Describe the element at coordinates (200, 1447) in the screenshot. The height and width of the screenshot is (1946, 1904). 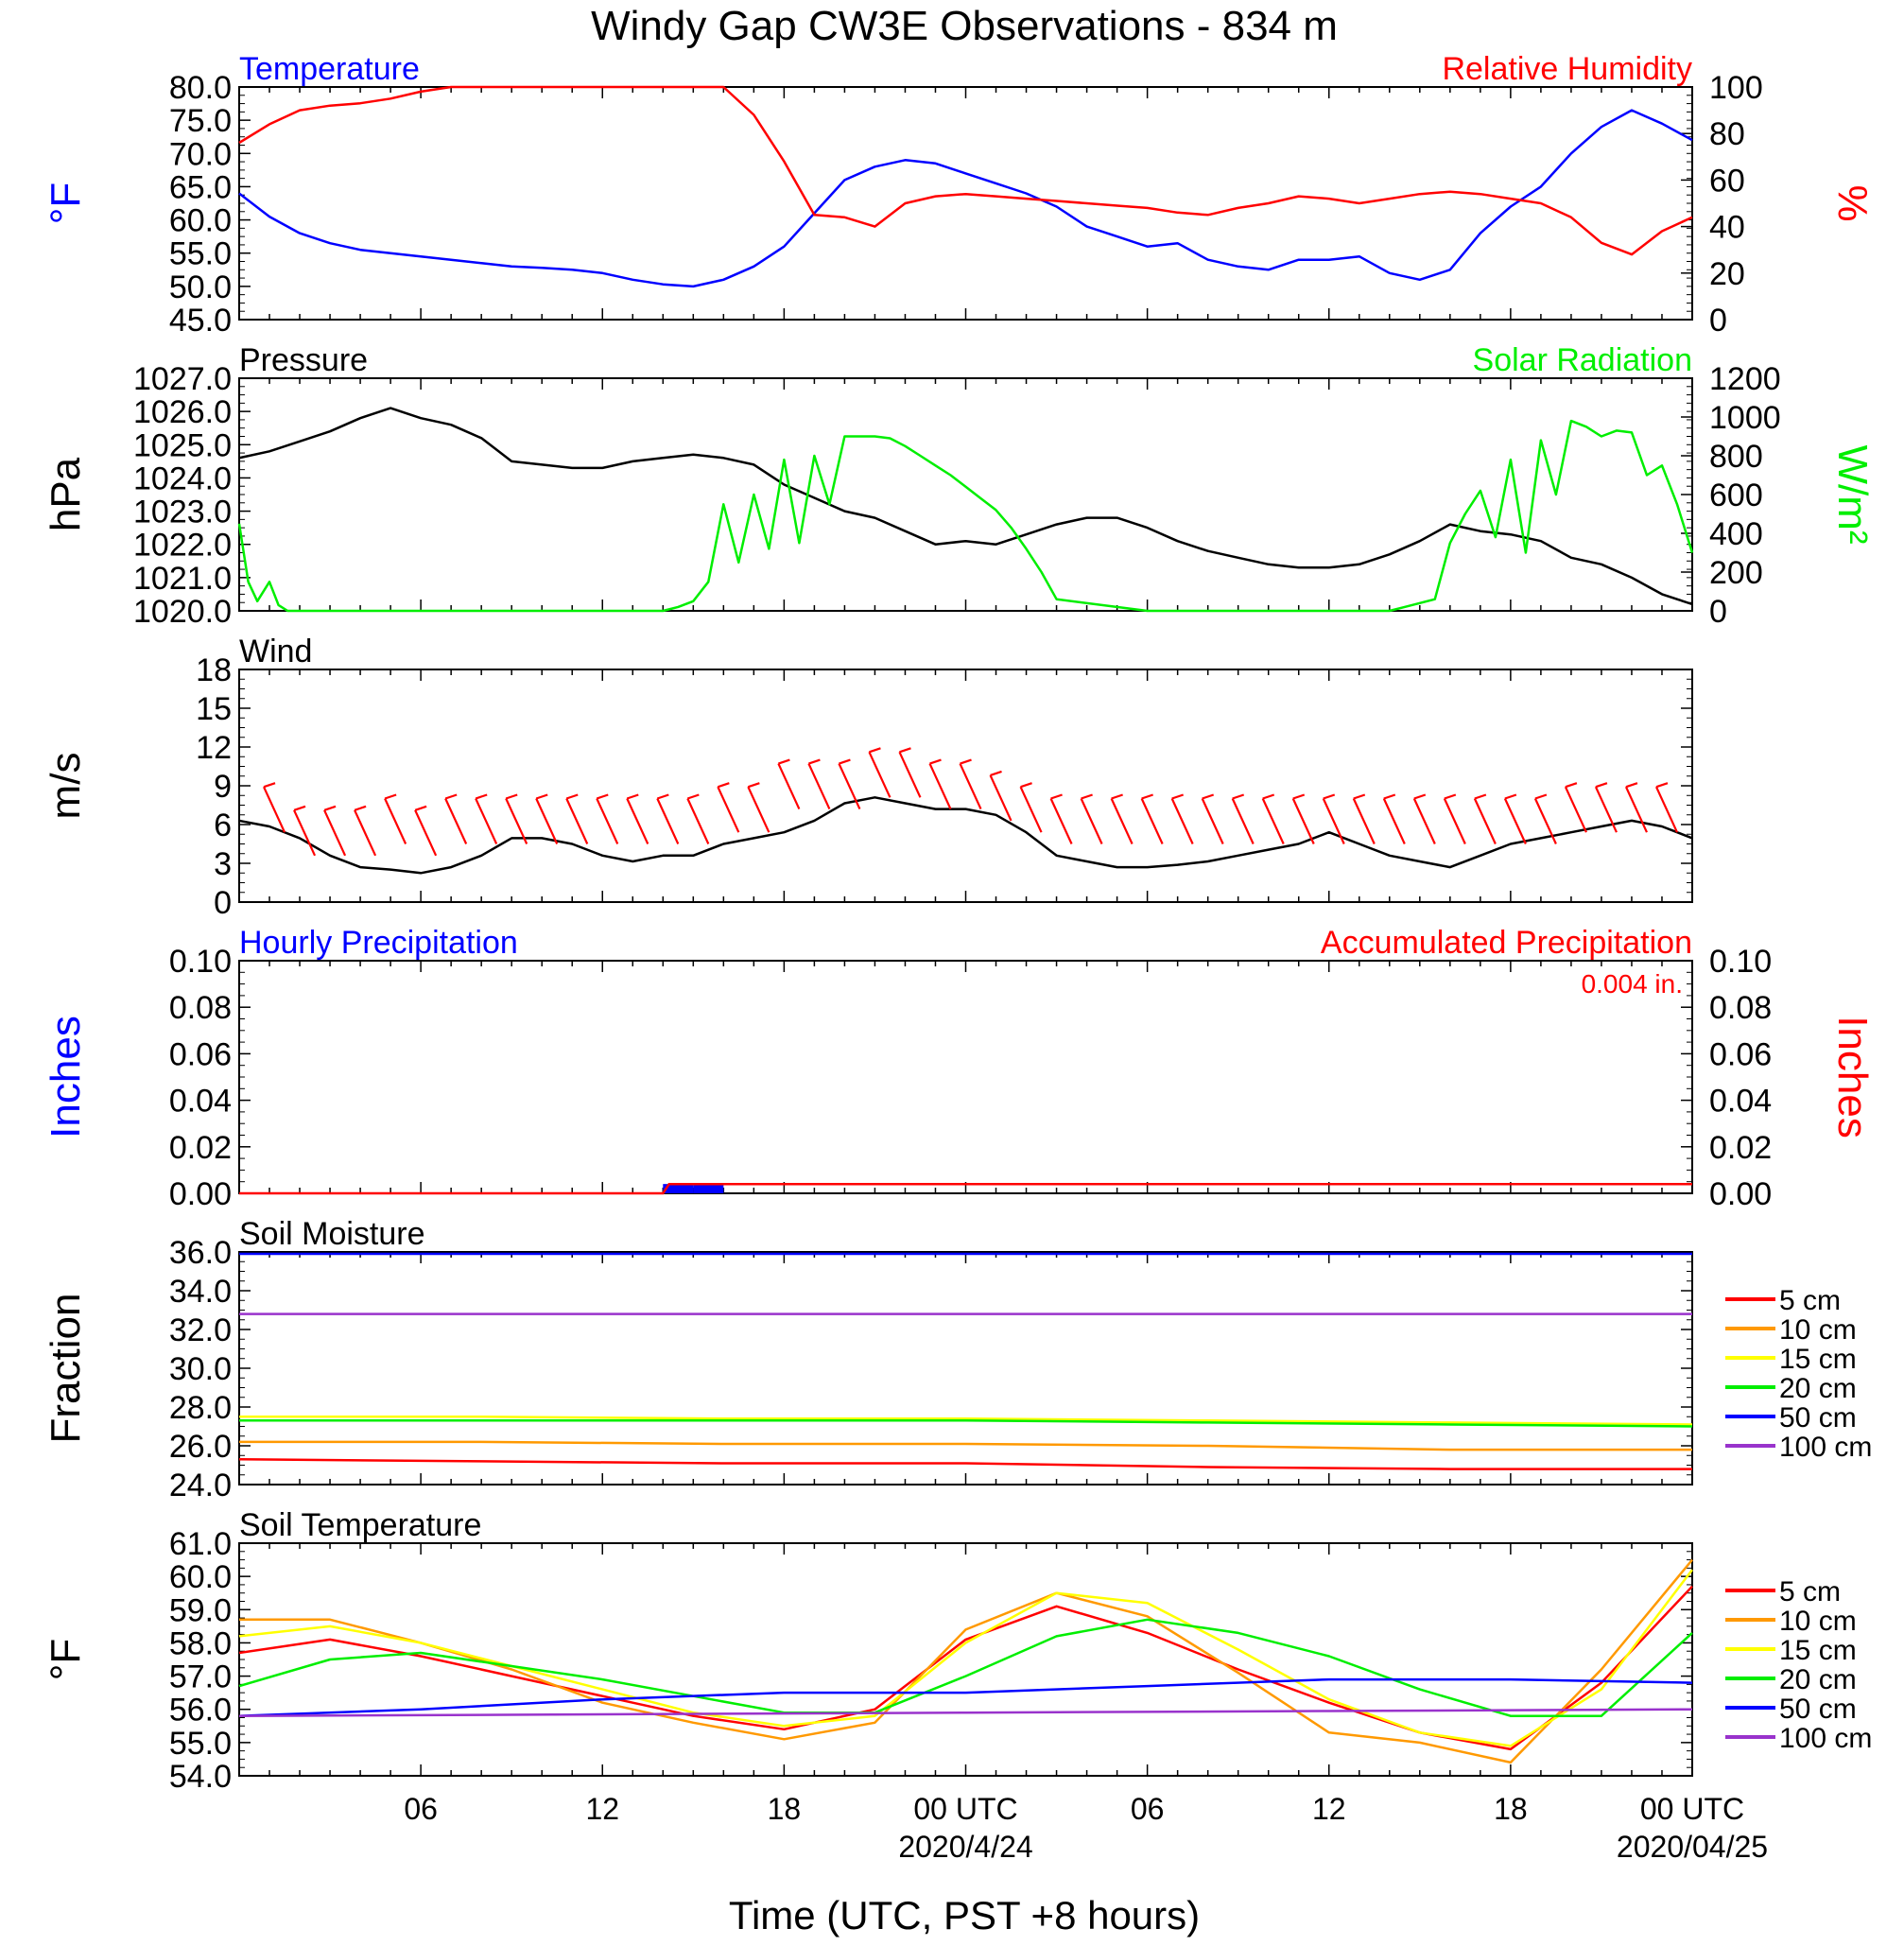
I see `y-tick-label-left: 26.0` at that location.